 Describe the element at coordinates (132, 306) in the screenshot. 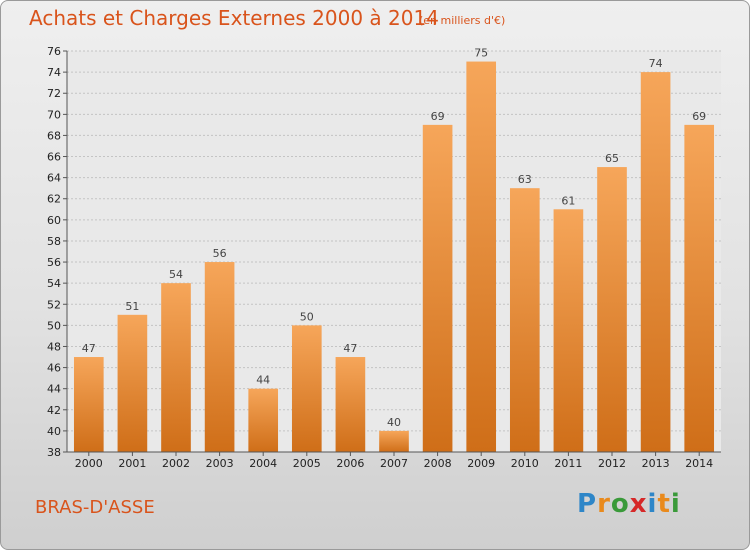

I see `data-label-2001: 51` at that location.